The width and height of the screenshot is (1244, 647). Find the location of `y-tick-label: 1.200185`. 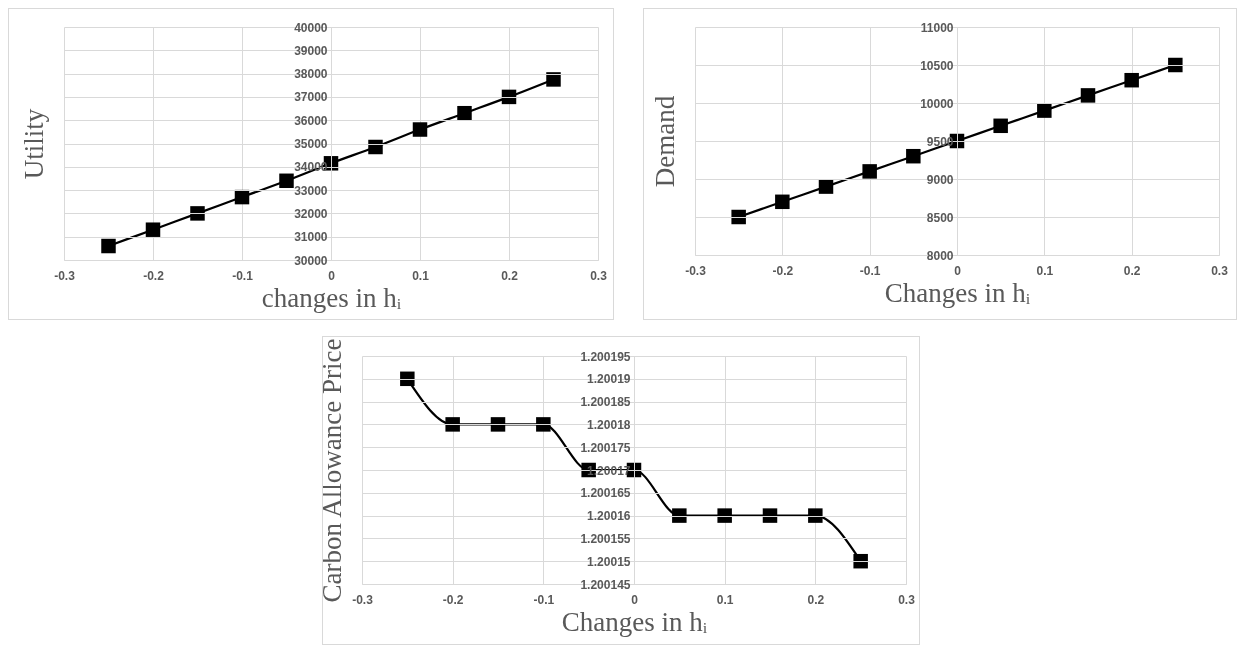

y-tick-label: 1.200185 is located at coordinates (605, 402).